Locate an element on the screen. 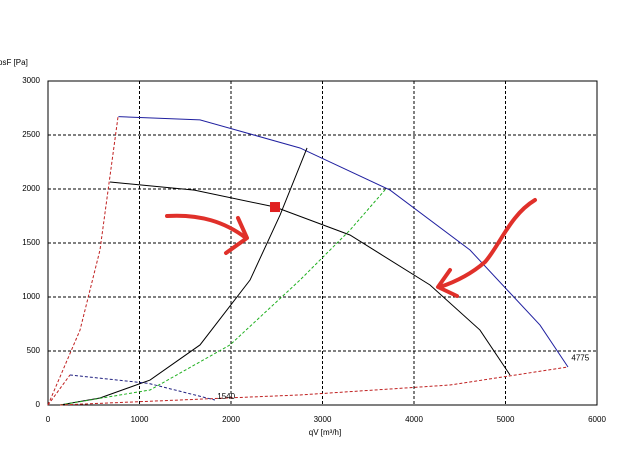 The height and width of the screenshot is (455, 638). arrow-right is located at coordinates (487, 243).